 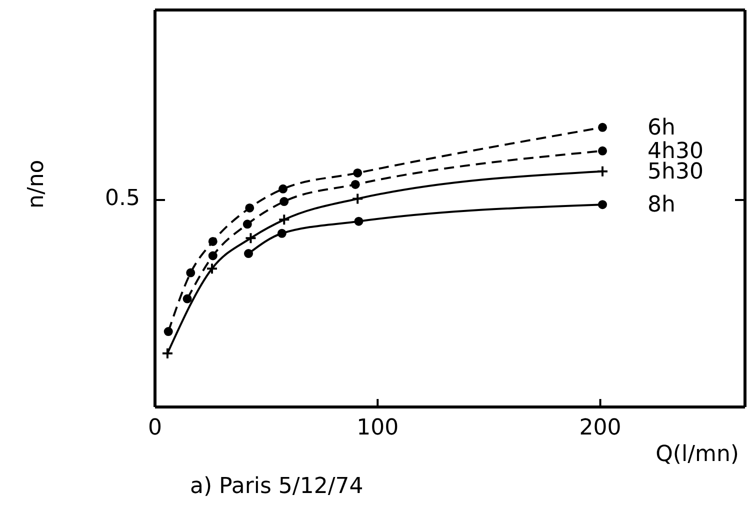 What do you see at coordinates (155, 428) in the screenshot?
I see `x-tick-label: 0` at bounding box center [155, 428].